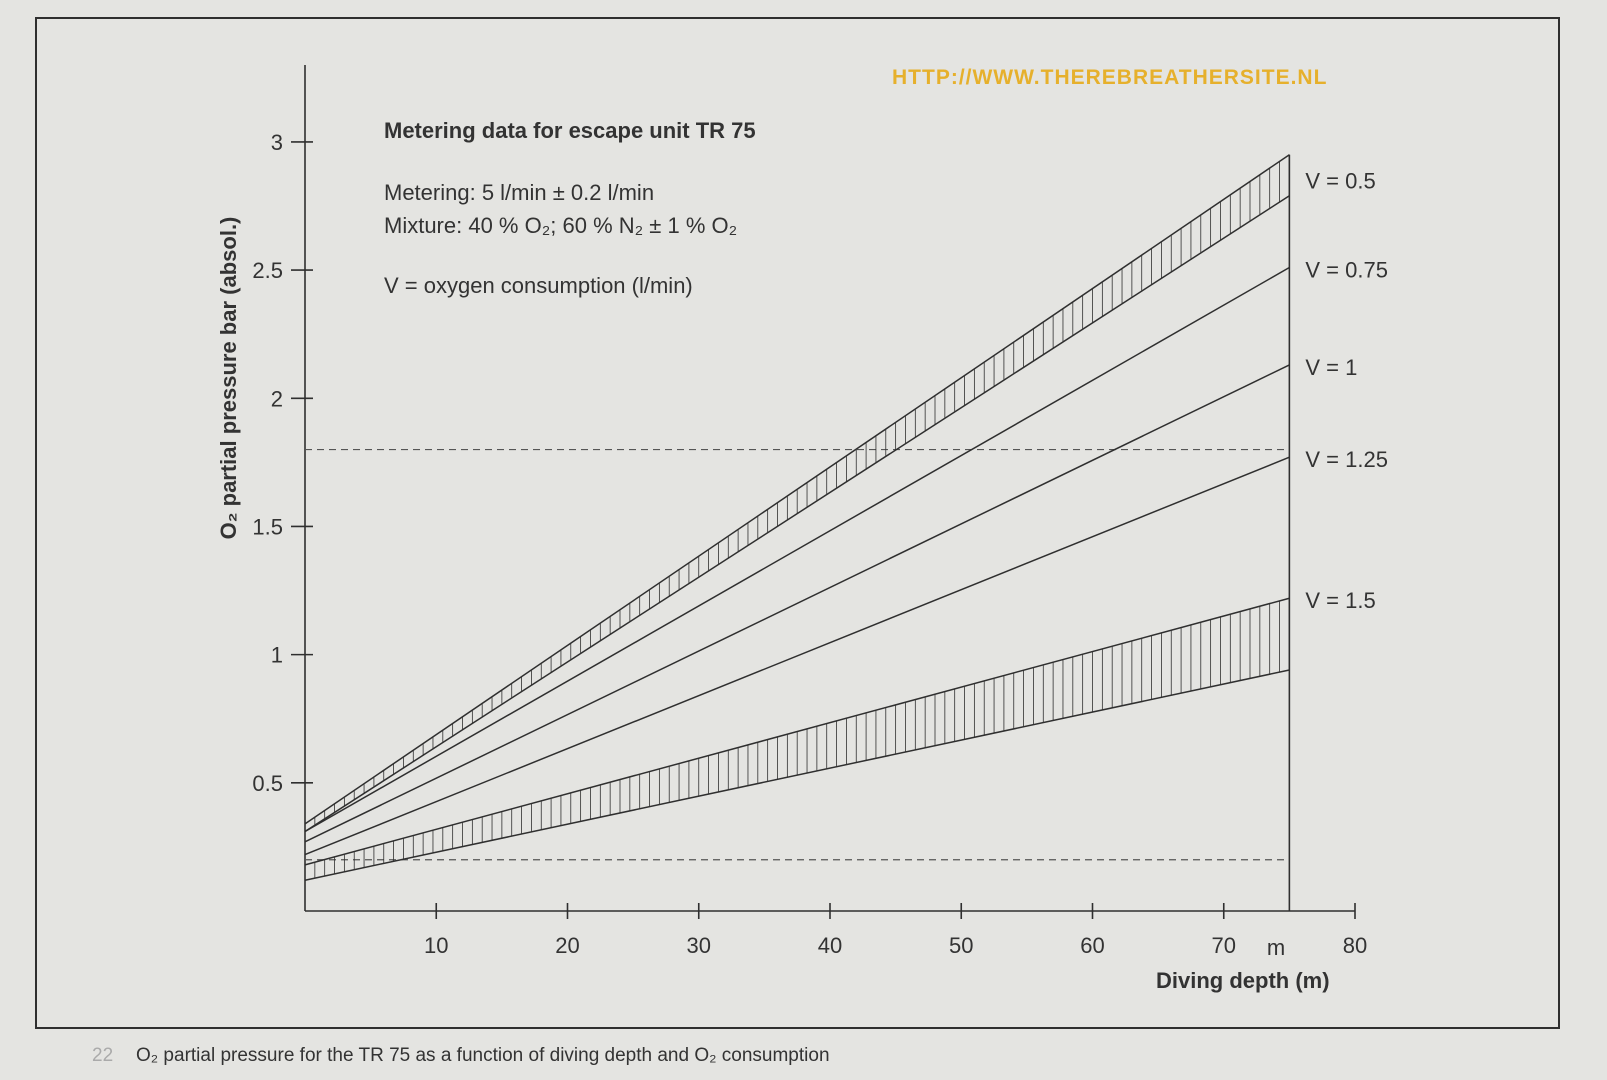  What do you see at coordinates (1224, 945) in the screenshot?
I see `x-tick-label-70: 70` at bounding box center [1224, 945].